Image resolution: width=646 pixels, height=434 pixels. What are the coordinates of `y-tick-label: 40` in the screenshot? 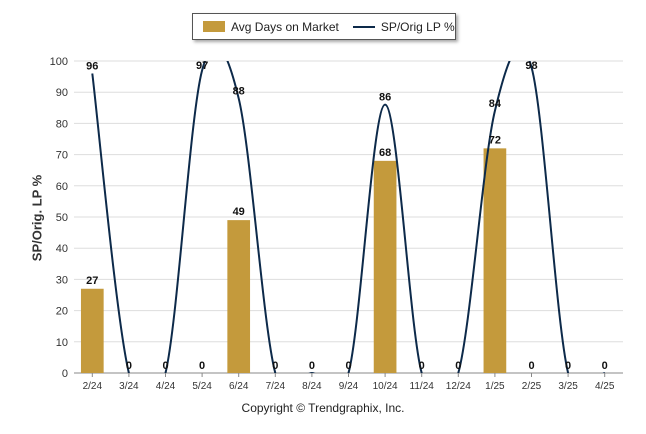 It's located at (62, 249).